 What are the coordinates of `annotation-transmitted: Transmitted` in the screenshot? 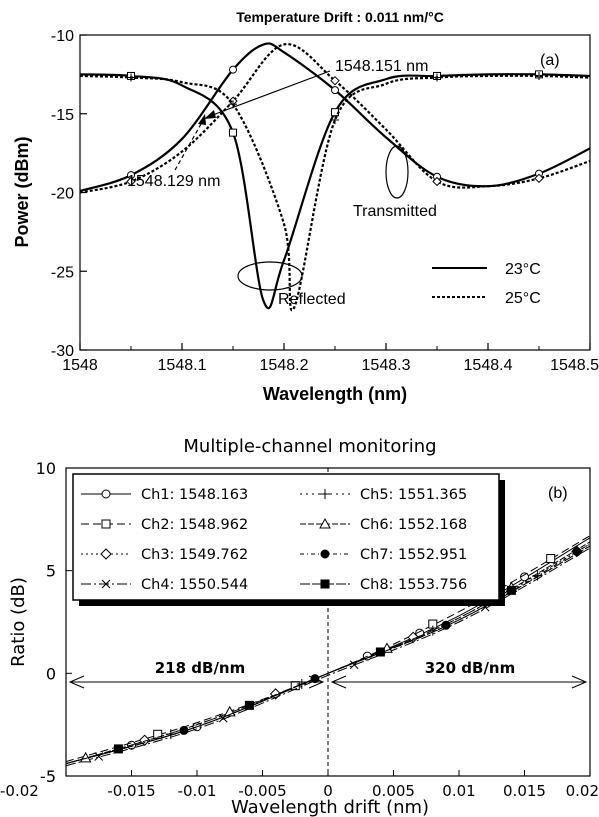 It's located at (395, 211).